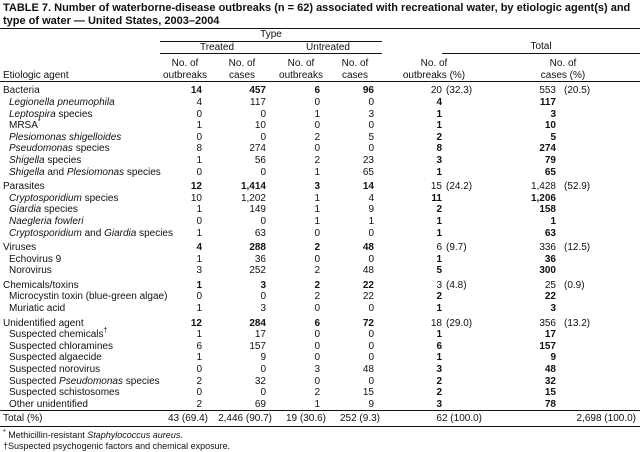 The height and width of the screenshot is (452, 640). Describe the element at coordinates (550, 126) in the screenshot. I see `total-cases-cell: 10` at that location.